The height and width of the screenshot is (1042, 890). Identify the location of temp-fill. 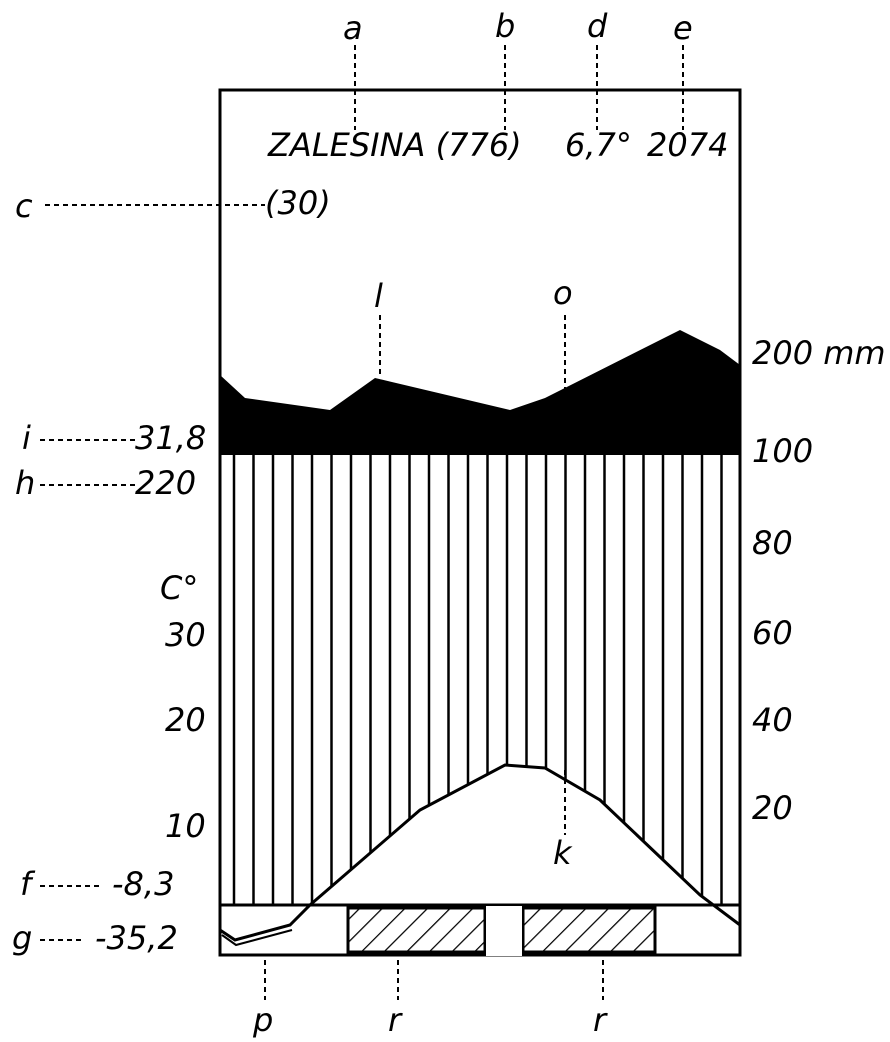
(480, 852).